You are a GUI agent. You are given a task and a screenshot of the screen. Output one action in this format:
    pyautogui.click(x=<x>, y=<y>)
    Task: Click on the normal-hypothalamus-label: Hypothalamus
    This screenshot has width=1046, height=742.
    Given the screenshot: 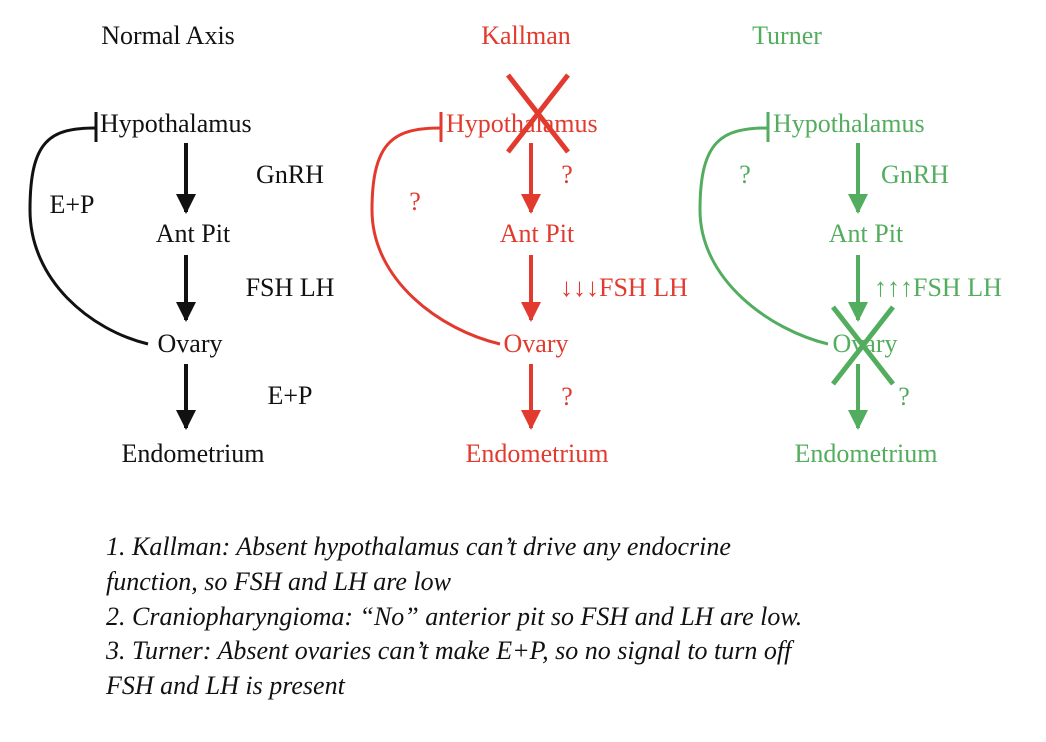 What is the action you would take?
    pyautogui.click(x=176, y=123)
    